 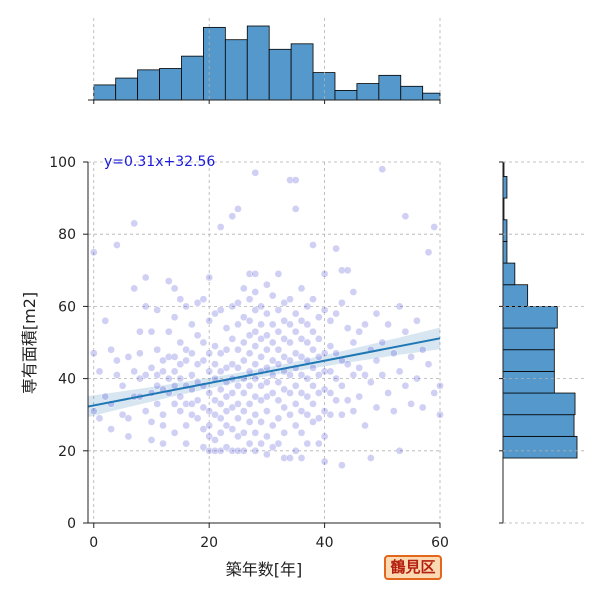 I want to click on x-tick-label: 20, so click(x=209, y=543).